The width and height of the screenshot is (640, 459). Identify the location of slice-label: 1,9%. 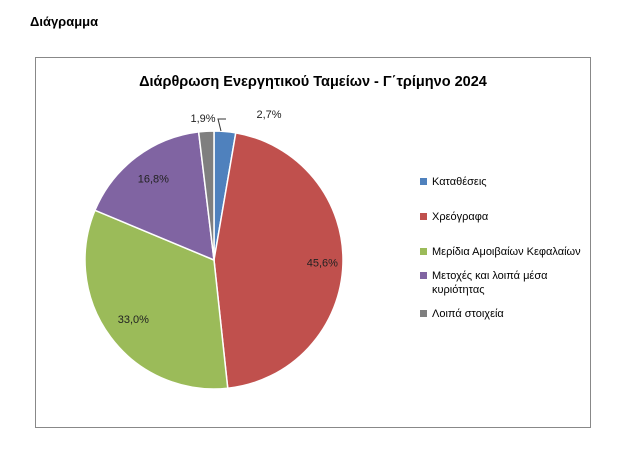
(202, 119).